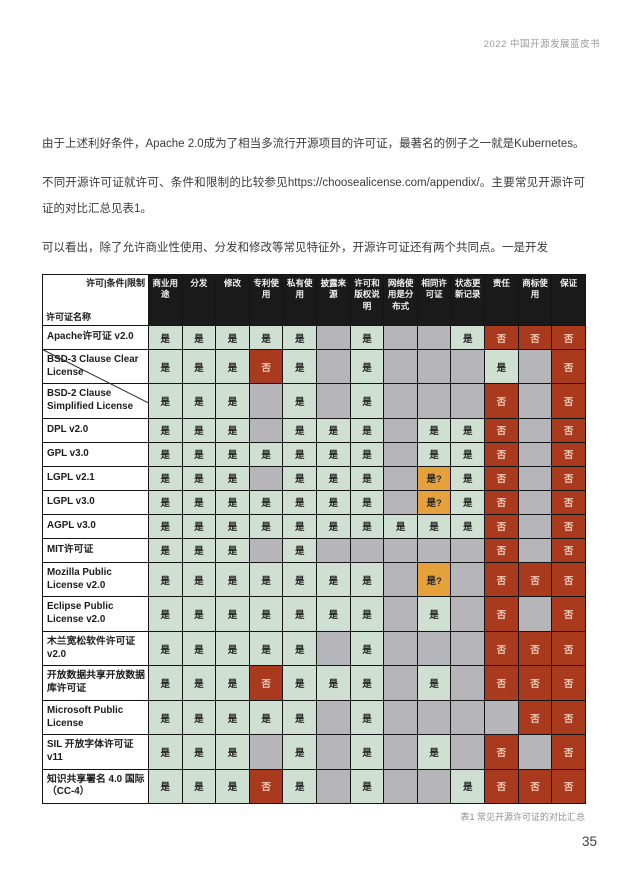 Image resolution: width=623 pixels, height=869 pixels. I want to click on table-row: BSD-3 Clause Clear License 是是是否是是是否, so click(314, 366).